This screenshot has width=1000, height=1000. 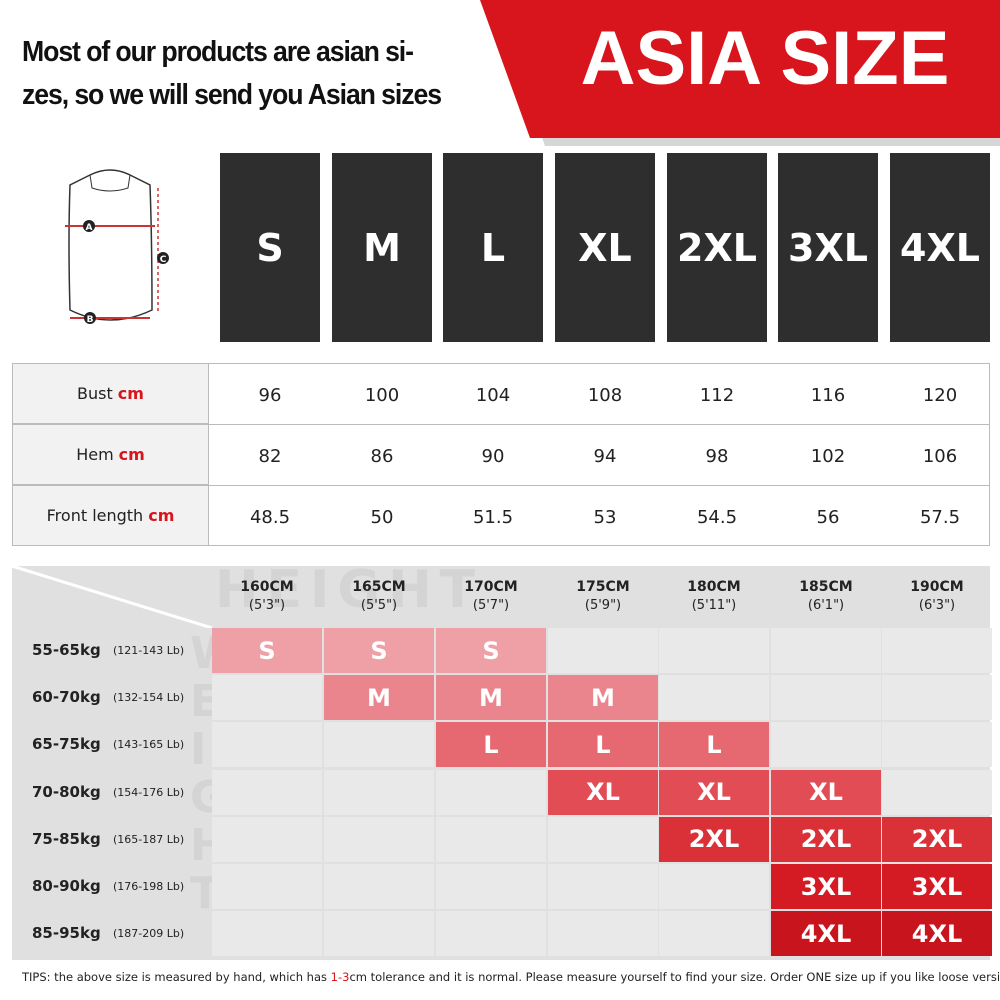 What do you see at coordinates (112, 597) in the screenshot?
I see `corner-line` at bounding box center [112, 597].